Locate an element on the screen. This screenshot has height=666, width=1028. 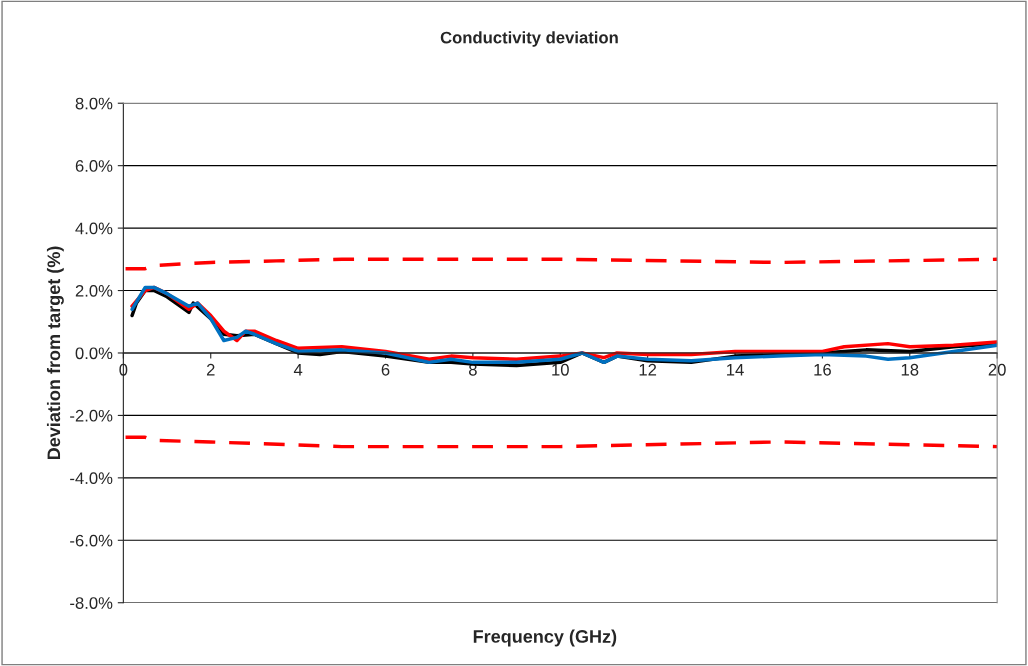
y-tick-label: 2.0% is located at coordinates (94, 290).